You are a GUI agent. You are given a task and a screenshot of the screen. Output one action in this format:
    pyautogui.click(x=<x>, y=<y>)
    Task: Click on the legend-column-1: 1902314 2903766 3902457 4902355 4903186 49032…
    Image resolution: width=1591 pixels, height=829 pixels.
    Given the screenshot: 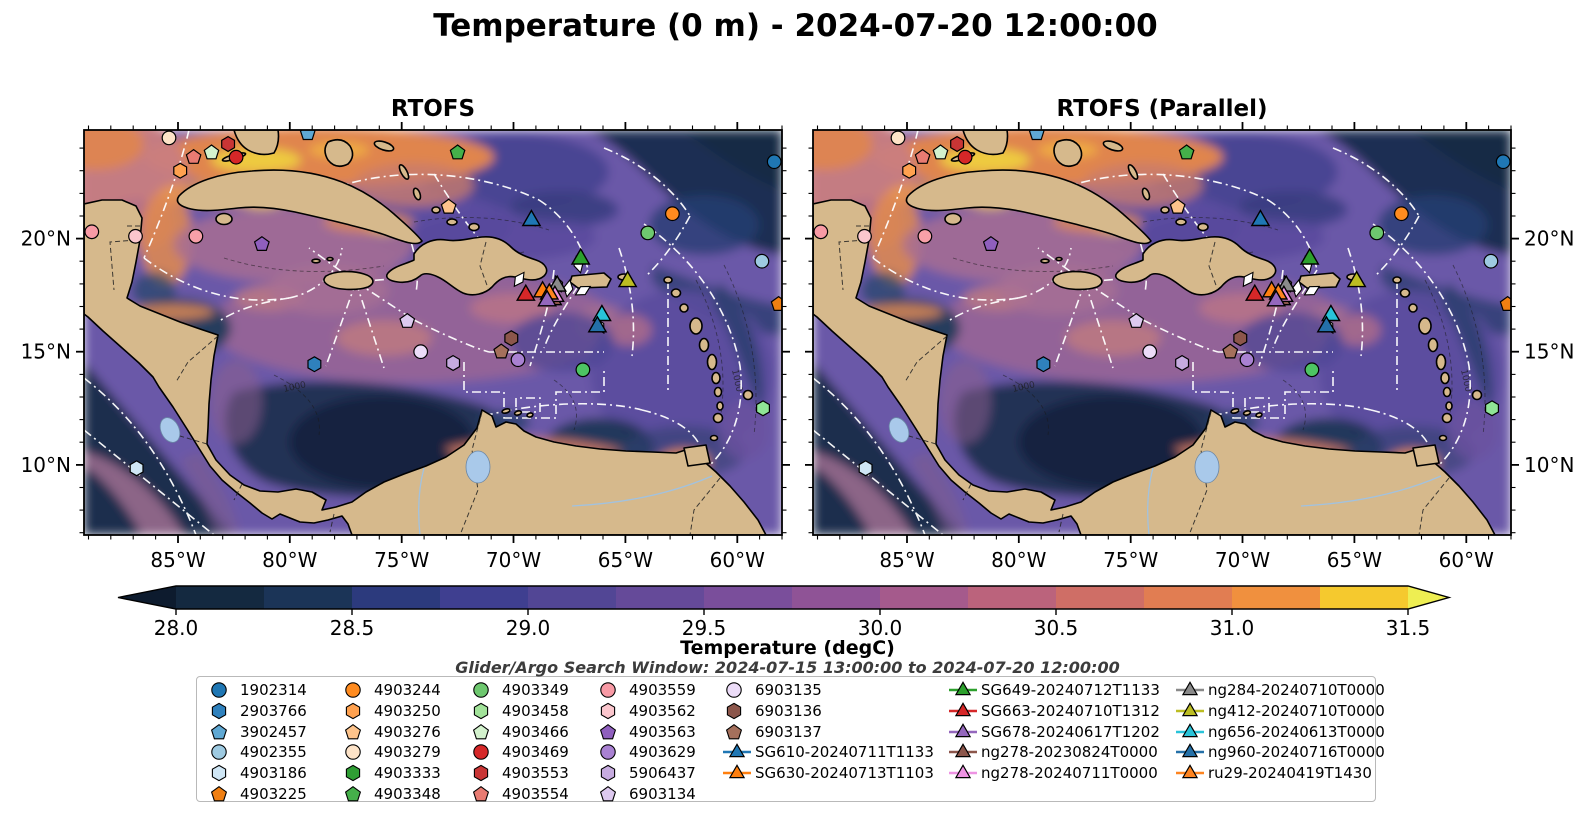 What is the action you would take?
    pyautogui.click(x=257, y=742)
    